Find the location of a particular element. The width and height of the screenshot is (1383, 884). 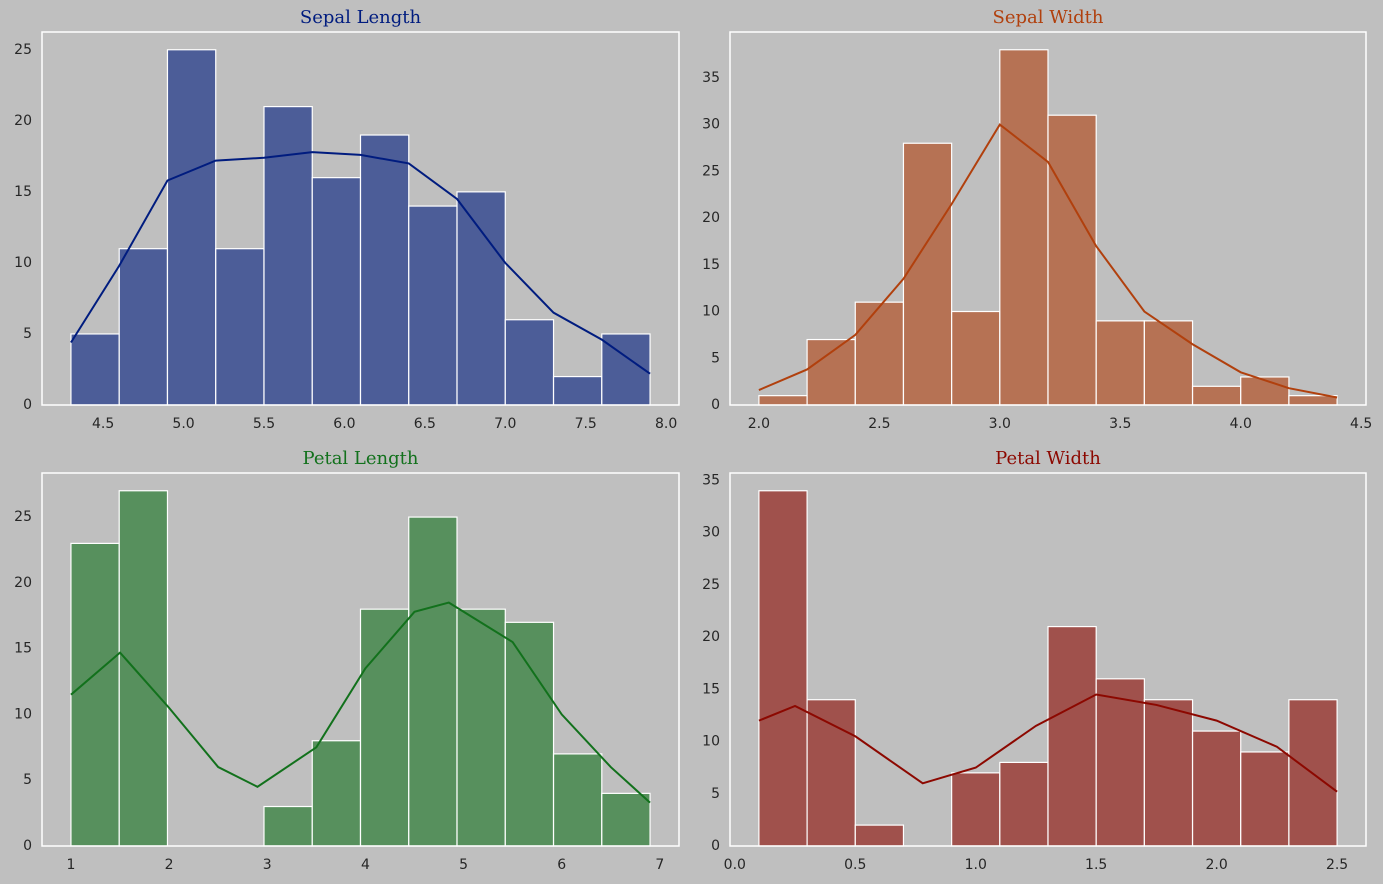

chart-title: Sepal Length is located at coordinates (361, 17).